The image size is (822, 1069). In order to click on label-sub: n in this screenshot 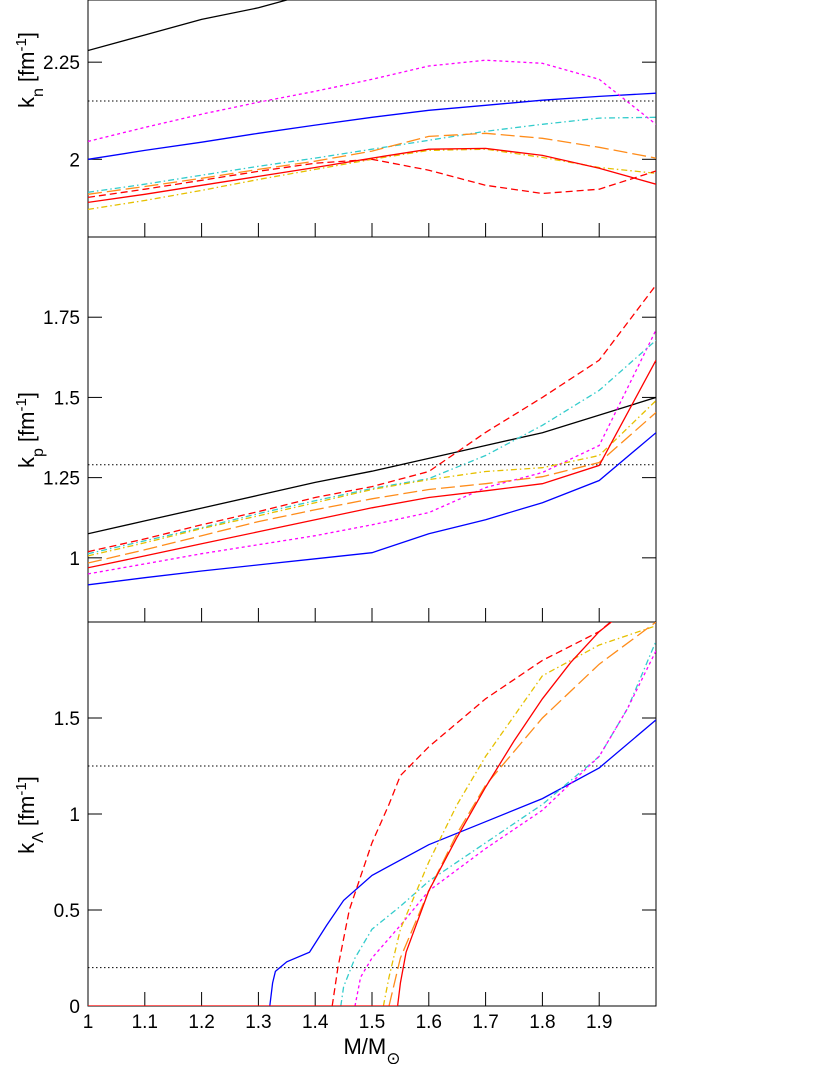, I will do `click(38, 92)`.